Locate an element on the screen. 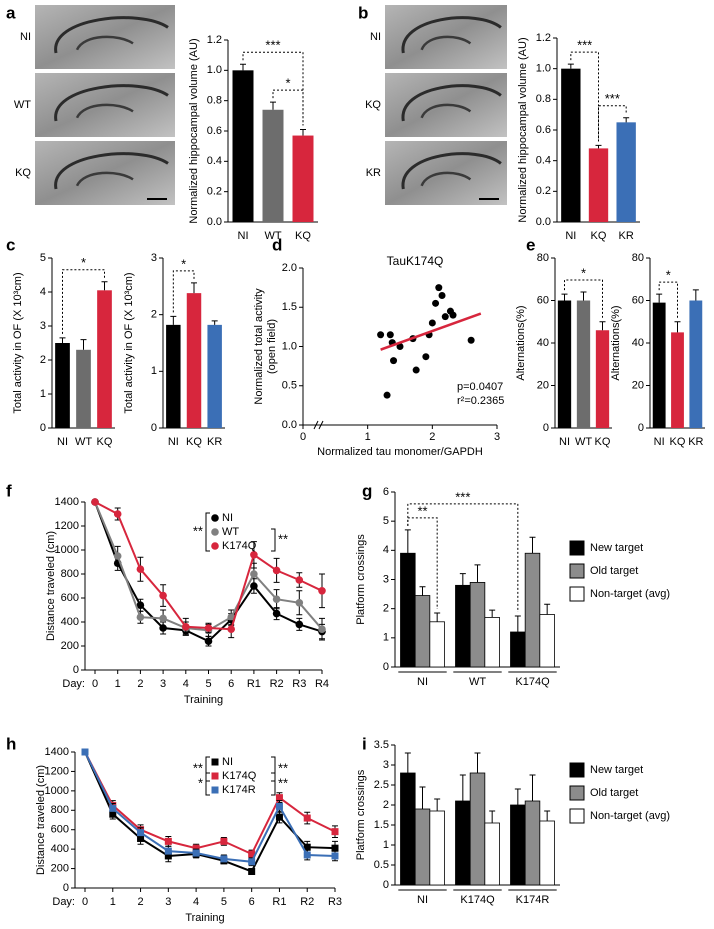 This screenshot has width=714, height=929. image-label: WT is located at coordinates (22, 105).